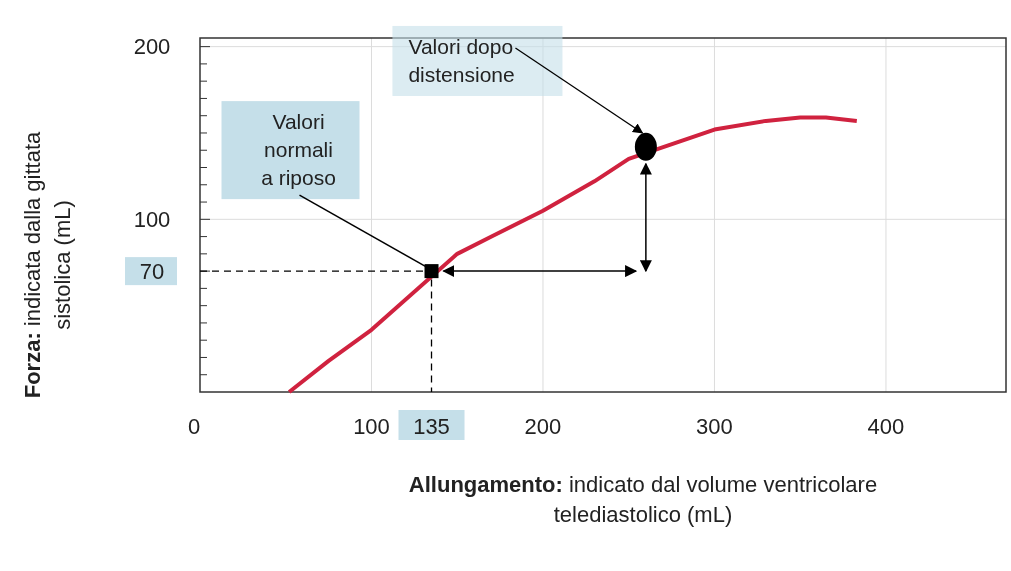  Describe the element at coordinates (714, 426) in the screenshot. I see `x-tick-label: 300` at that location.